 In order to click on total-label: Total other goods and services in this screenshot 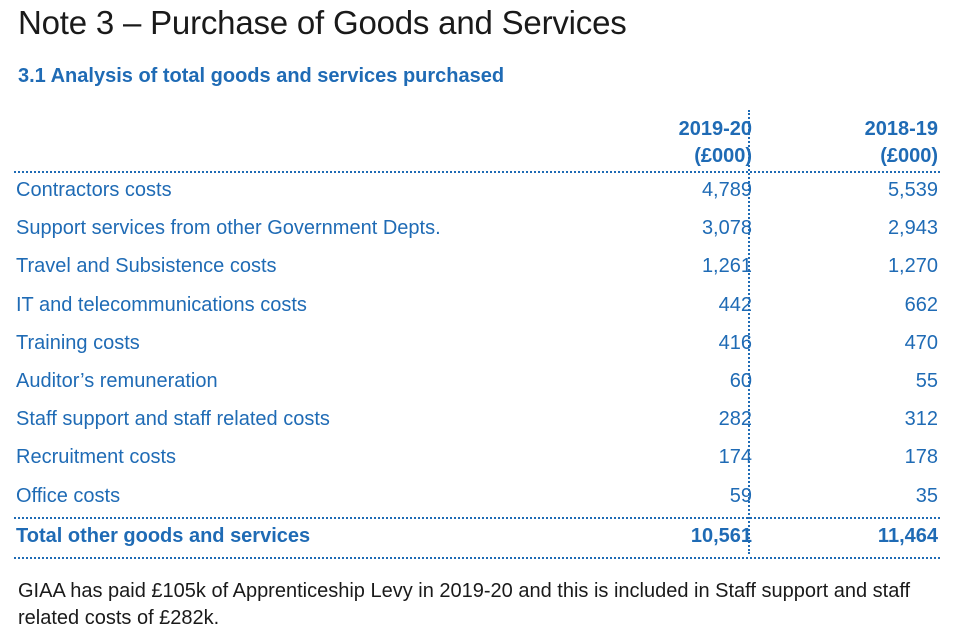, I will do `click(163, 535)`.